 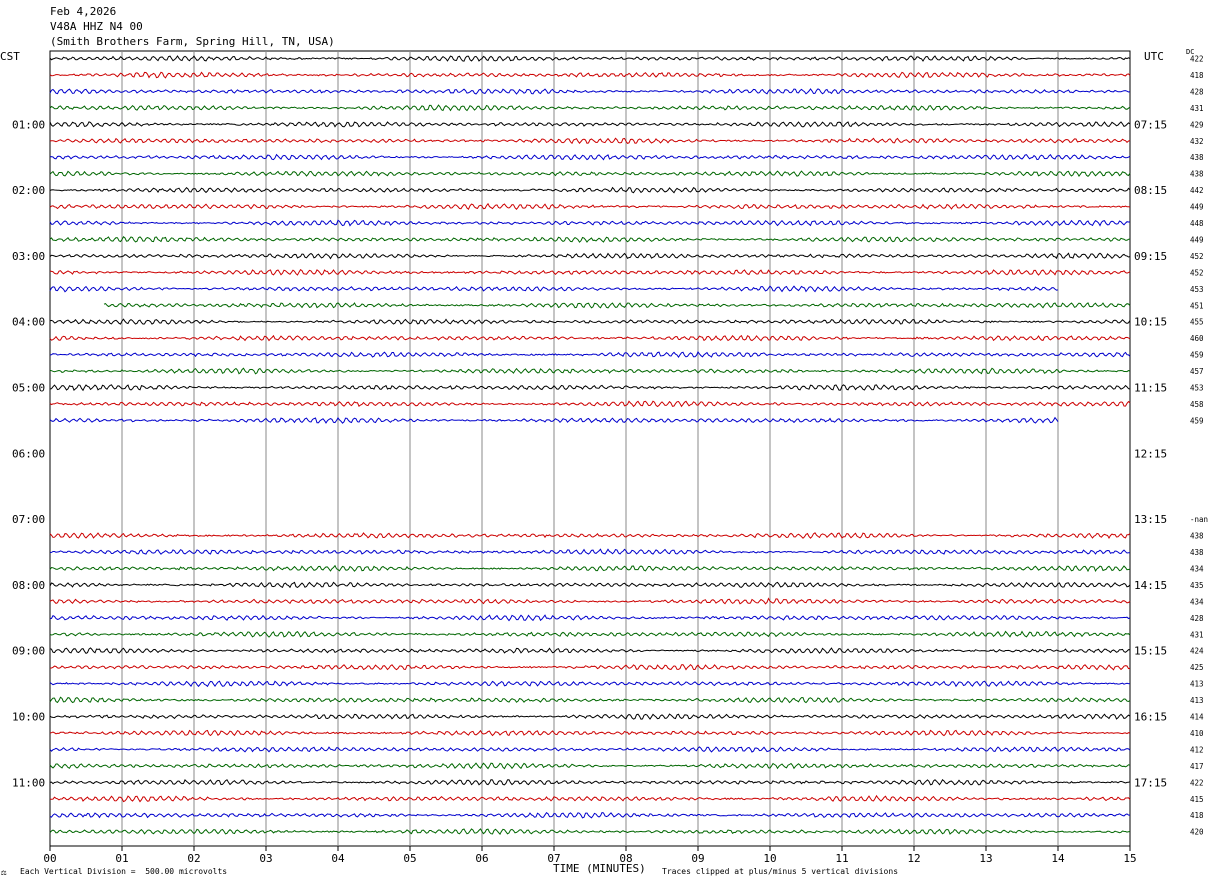 What do you see at coordinates (1150, 651) in the screenshot?
I see `utc-hour-label: 15:15` at bounding box center [1150, 651].